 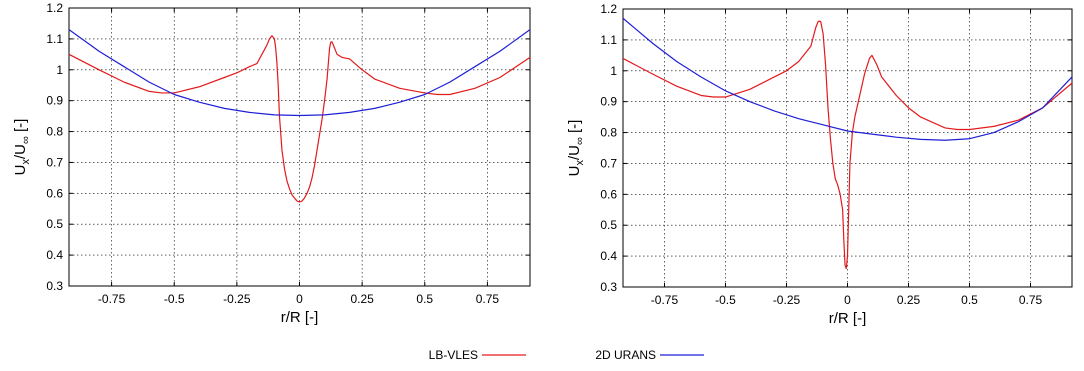 What do you see at coordinates (453, 355) in the screenshot?
I see `legend-label-lb-vles: LB-VLES` at bounding box center [453, 355].